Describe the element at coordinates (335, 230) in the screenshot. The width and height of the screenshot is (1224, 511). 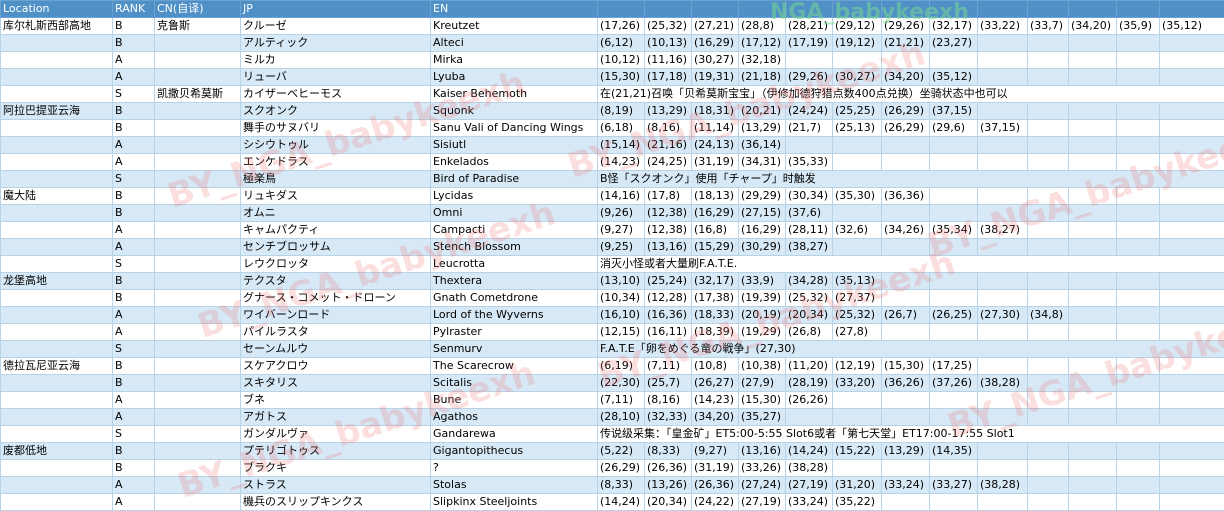
I see `jp-name-cell: キャムパクティ` at that location.